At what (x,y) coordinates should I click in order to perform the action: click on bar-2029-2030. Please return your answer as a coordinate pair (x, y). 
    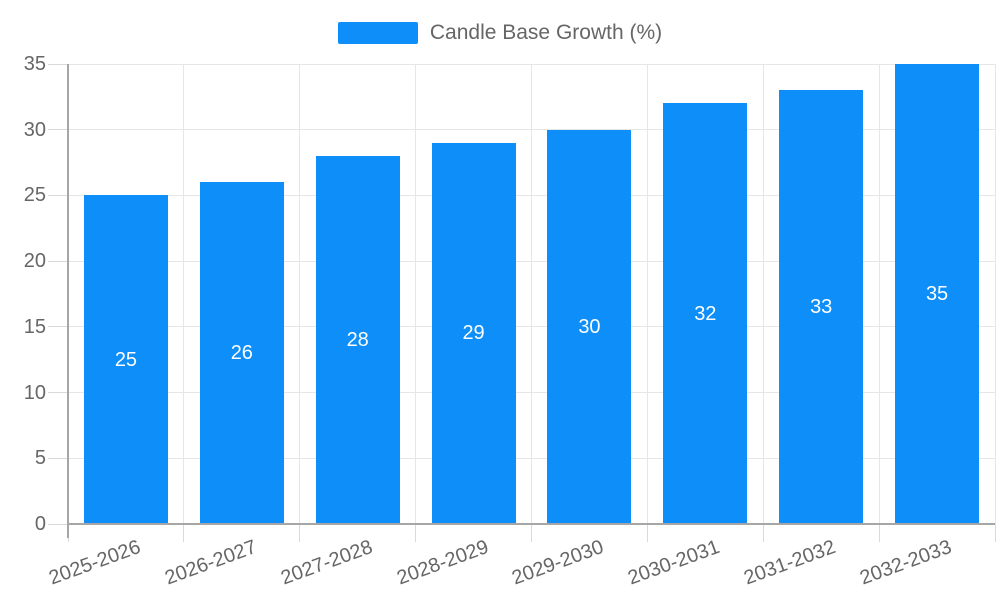
    Looking at the image, I should click on (589, 326).